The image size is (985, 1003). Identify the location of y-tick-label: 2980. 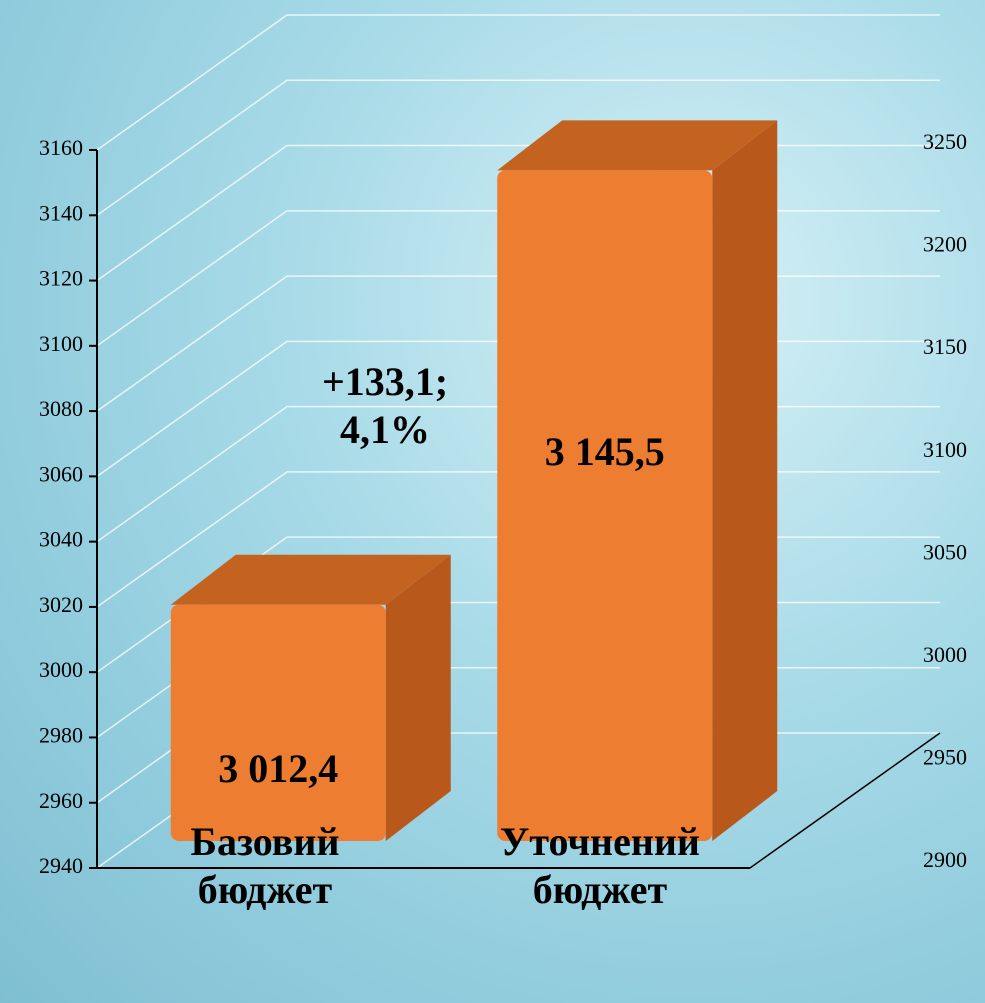
(61, 735).